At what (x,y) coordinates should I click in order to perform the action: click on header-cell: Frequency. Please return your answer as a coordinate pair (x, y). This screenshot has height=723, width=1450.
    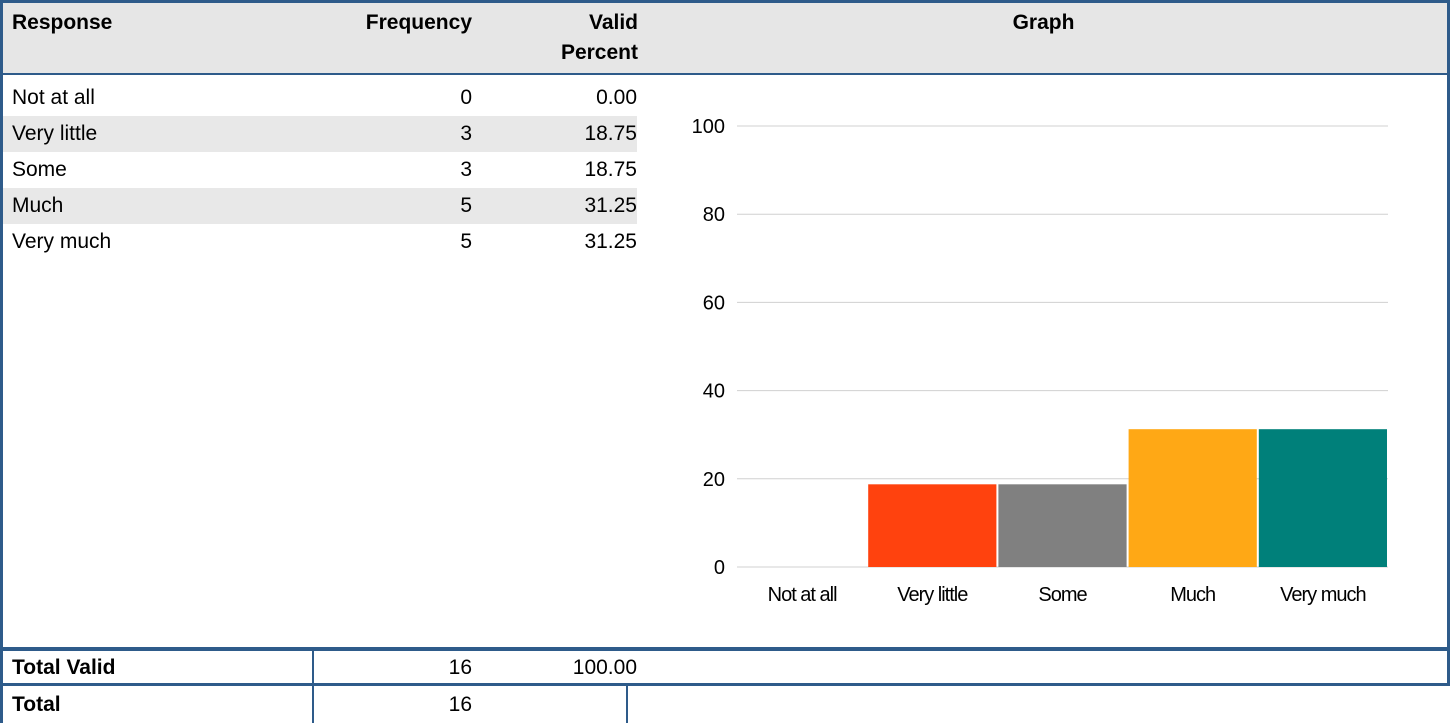
    Looking at the image, I should click on (418, 22).